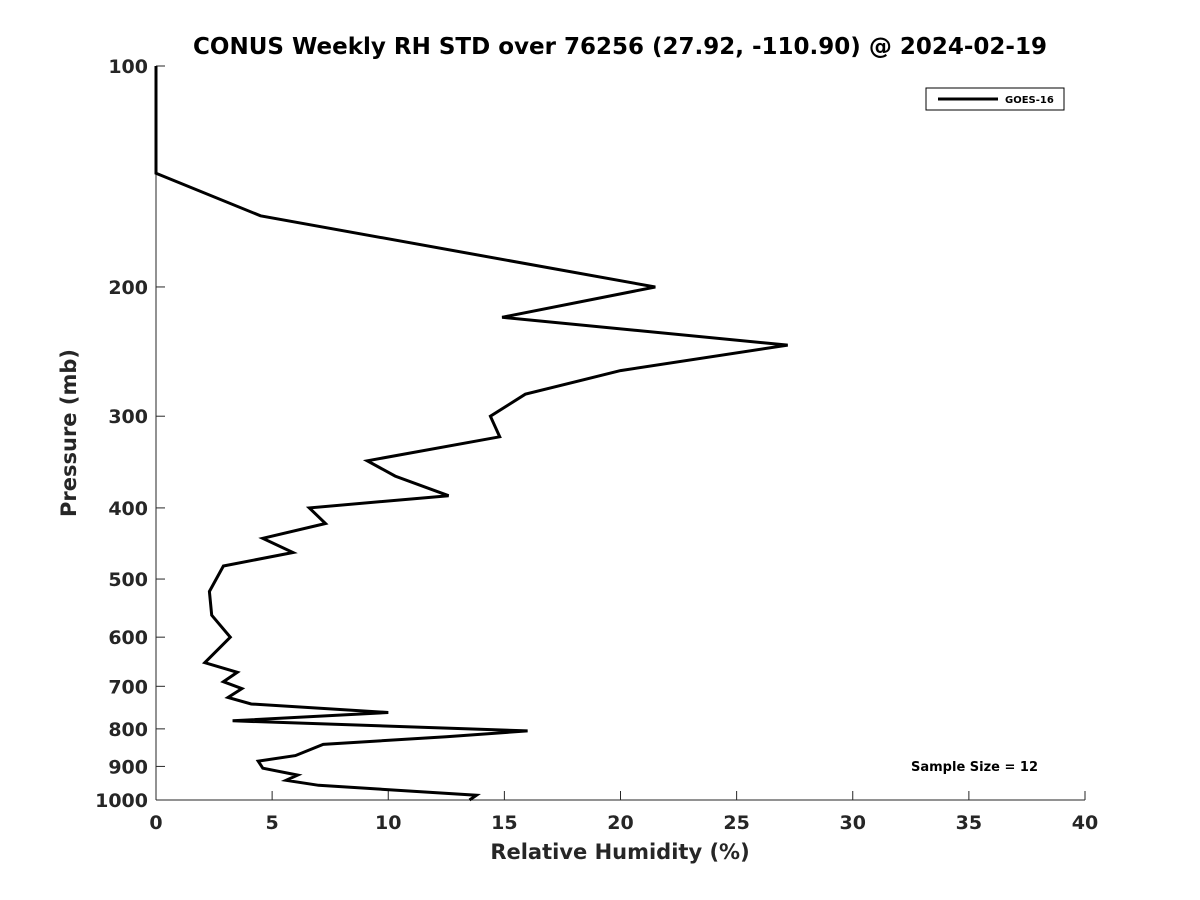 Image resolution: width=1200 pixels, height=900 pixels. I want to click on y-tick-label: 800, so click(128, 730).